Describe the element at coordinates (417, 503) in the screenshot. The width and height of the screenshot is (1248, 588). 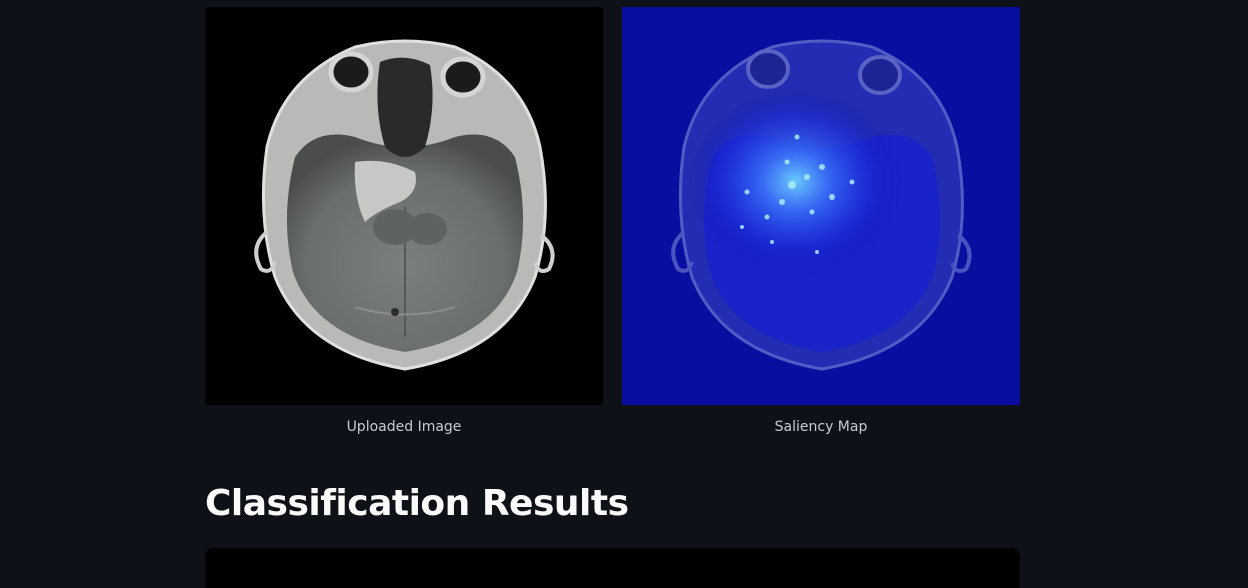
I see `classification-results-heading: Classification Results` at that location.